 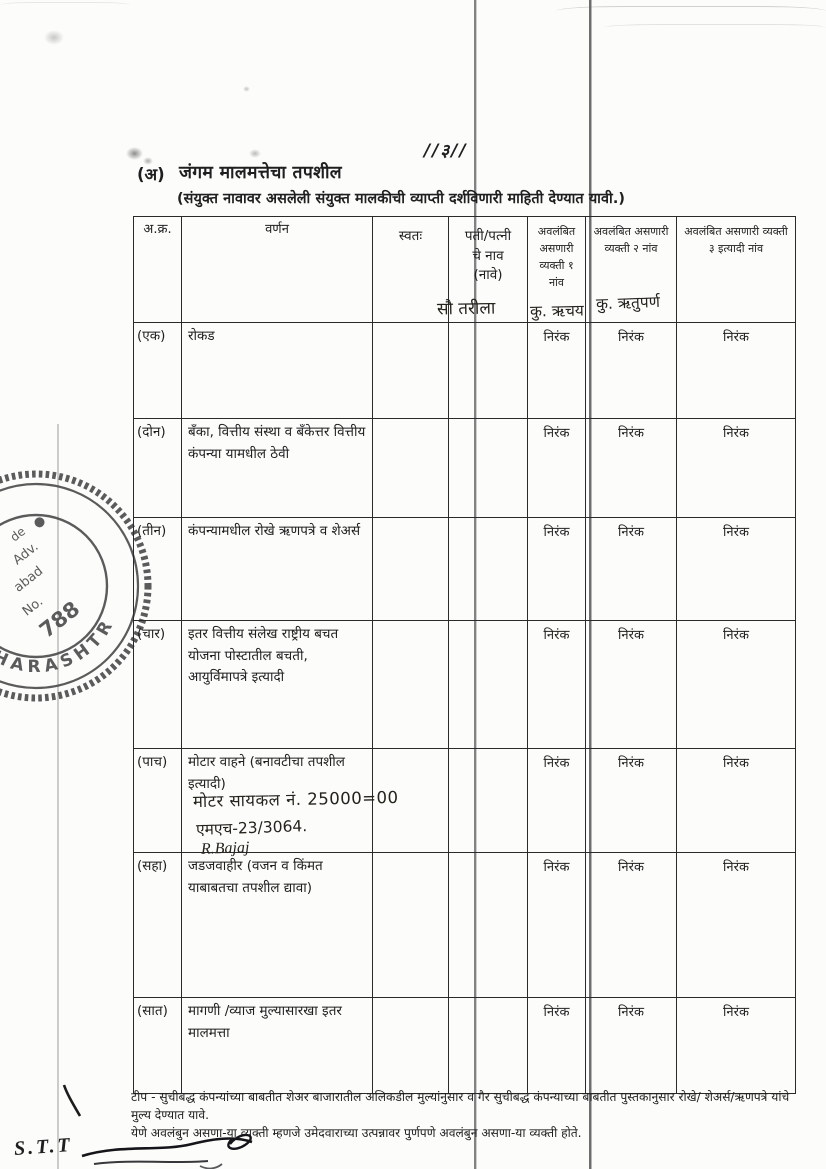 What do you see at coordinates (167, 1151) in the screenshot?
I see `signature-flourish` at bounding box center [167, 1151].